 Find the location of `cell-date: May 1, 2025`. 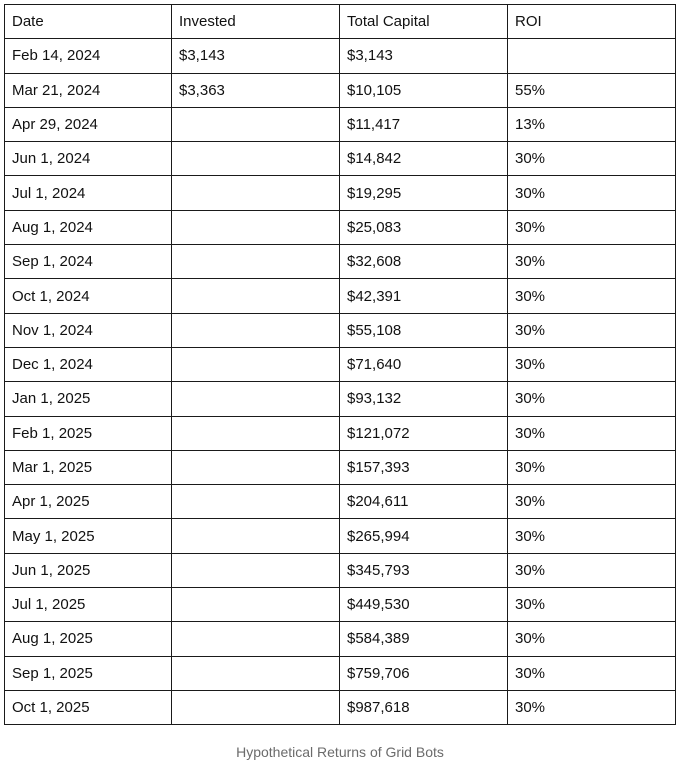

cell-date: May 1, 2025 is located at coordinates (88, 536).